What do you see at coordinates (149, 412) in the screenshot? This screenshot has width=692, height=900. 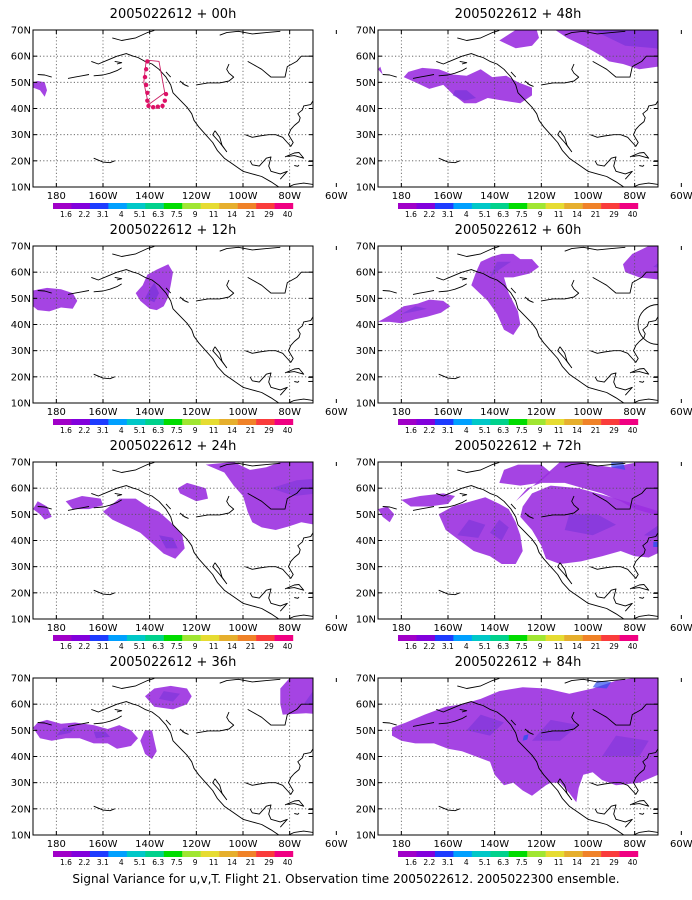 I see `longitude-tick-label: 140W` at bounding box center [149, 412].